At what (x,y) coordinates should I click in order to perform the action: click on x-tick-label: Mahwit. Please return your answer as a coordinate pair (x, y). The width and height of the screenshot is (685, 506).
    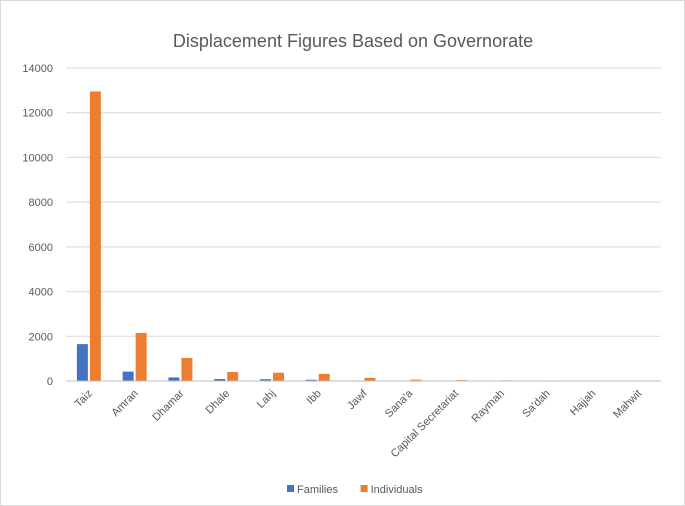
    Looking at the image, I should click on (627, 404).